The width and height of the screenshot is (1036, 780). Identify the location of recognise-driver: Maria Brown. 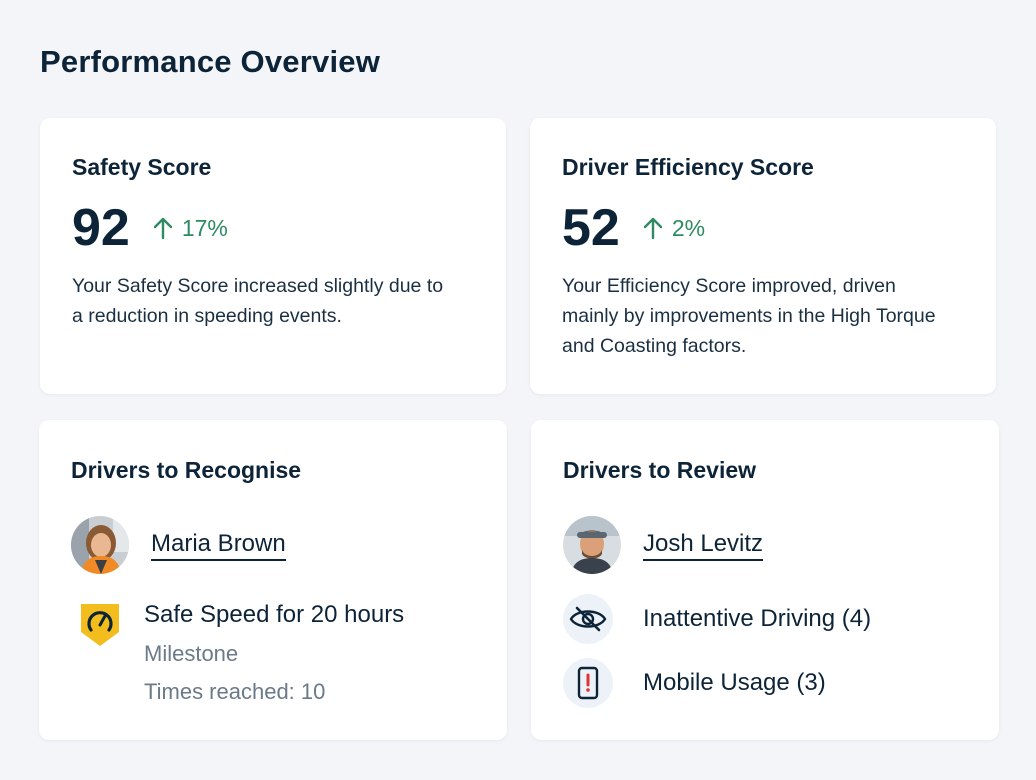
(178, 545).